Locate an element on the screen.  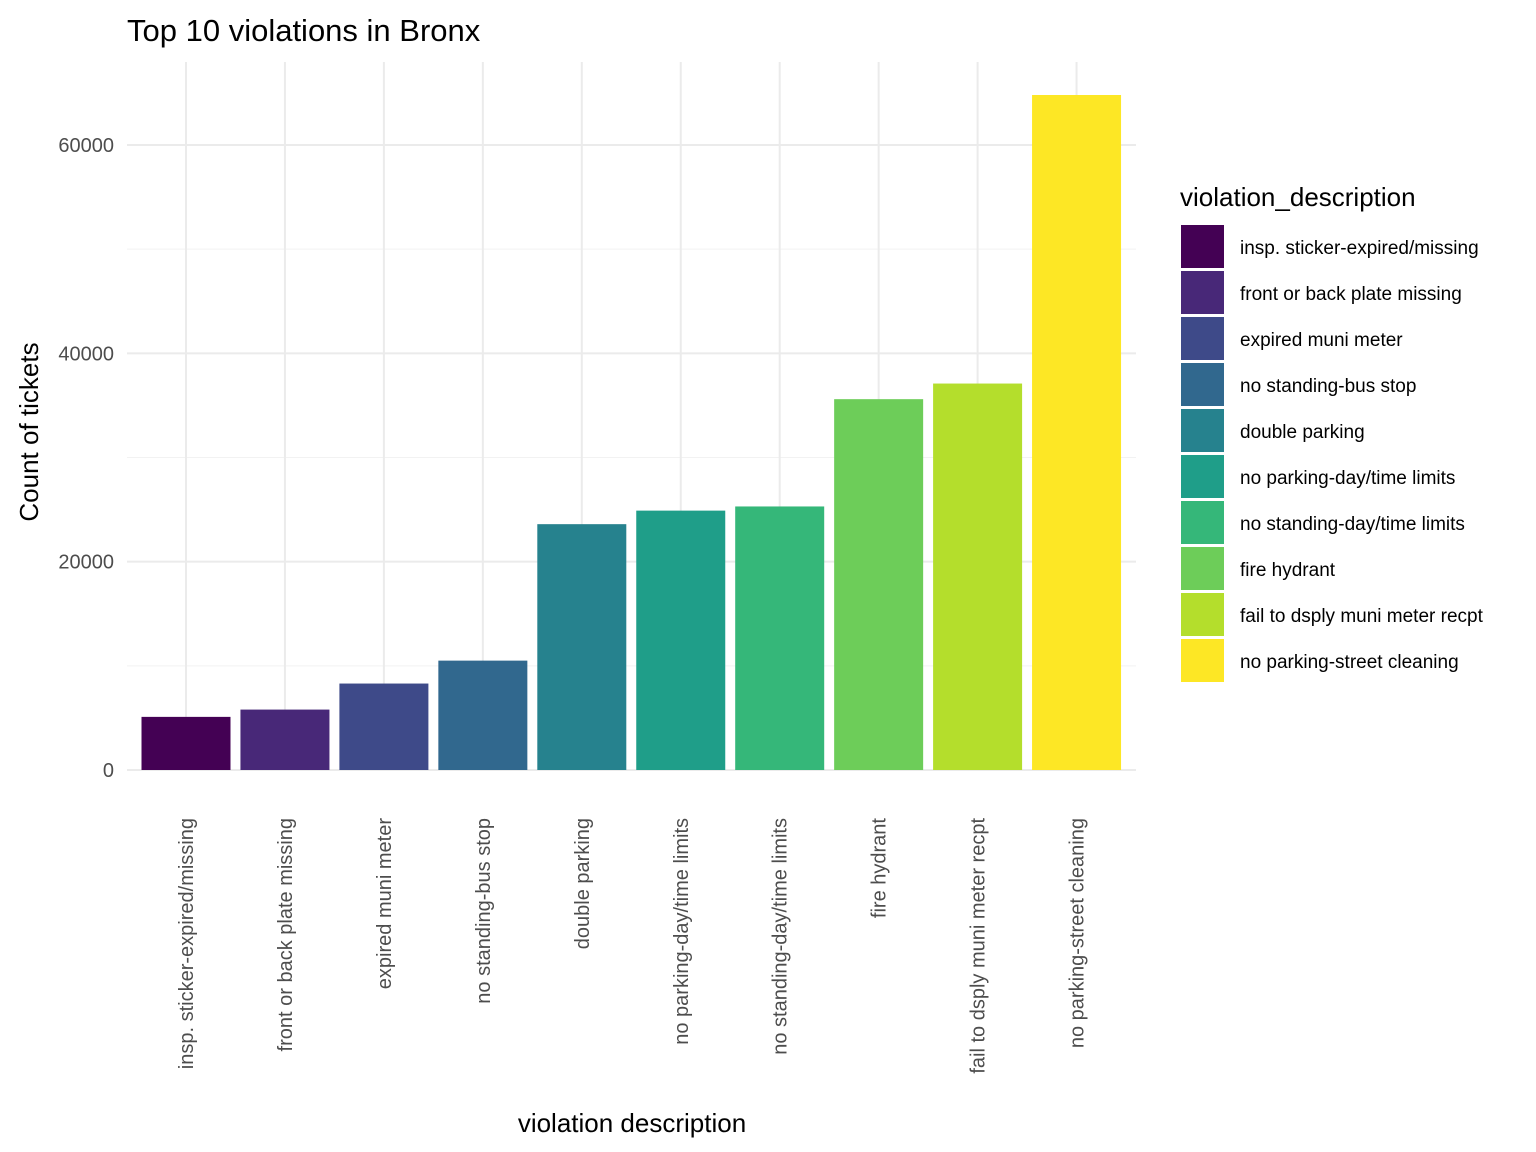
legend-label: no standing-bus stop is located at coordinates (1328, 386).